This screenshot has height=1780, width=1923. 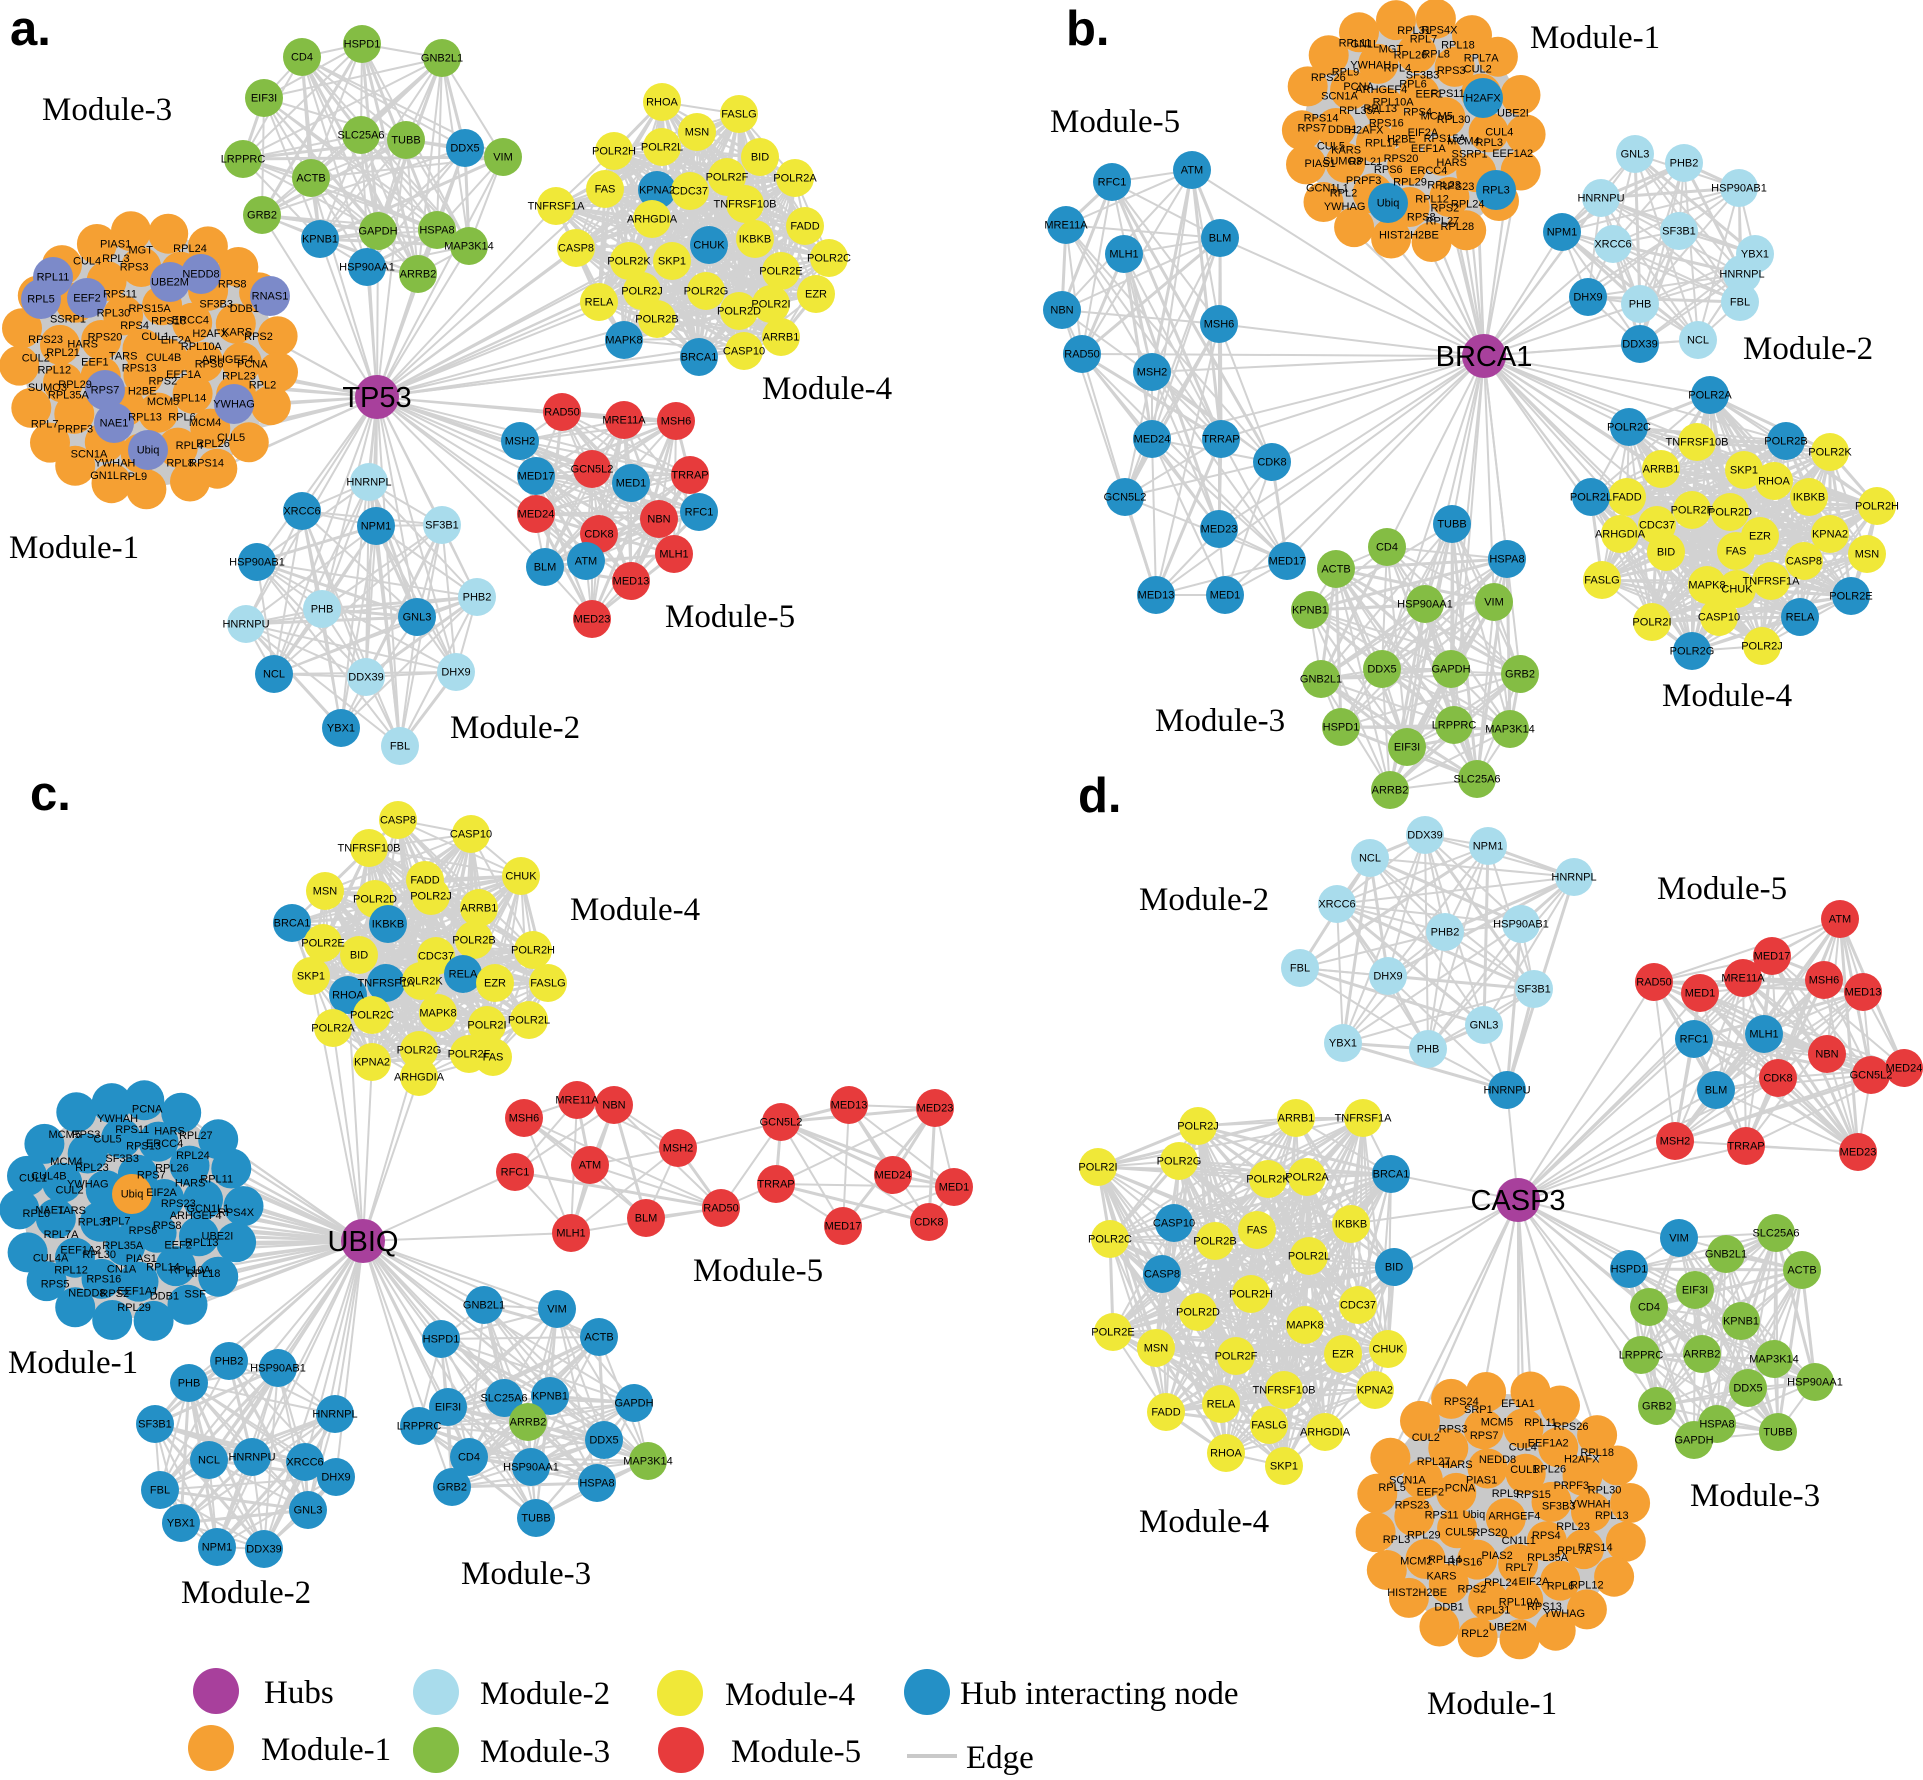 What do you see at coordinates (1429, 149) in the screenshot?
I see `svg-text: EEF1A` at bounding box center [1429, 149].